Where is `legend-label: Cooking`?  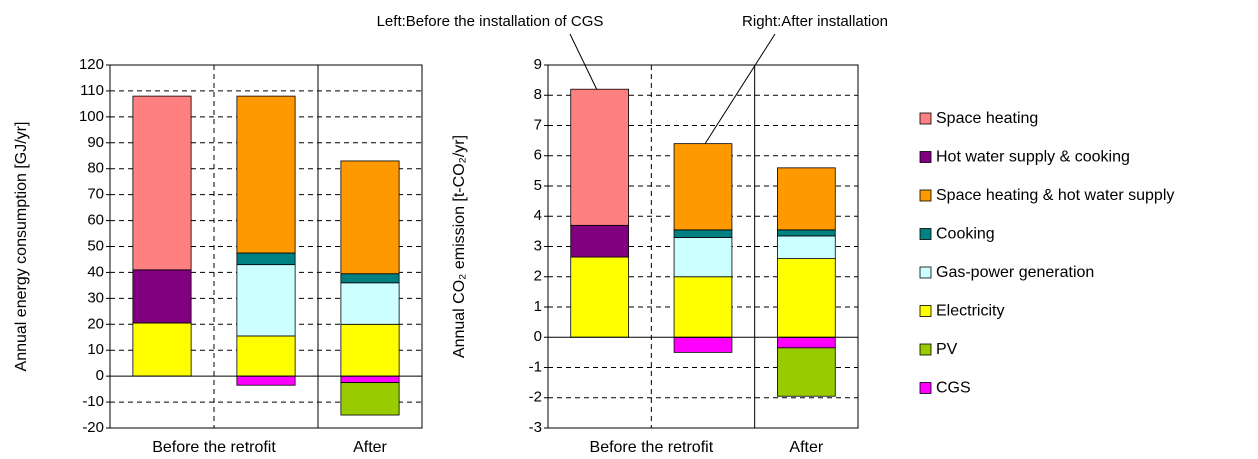 legend-label: Cooking is located at coordinates (965, 234).